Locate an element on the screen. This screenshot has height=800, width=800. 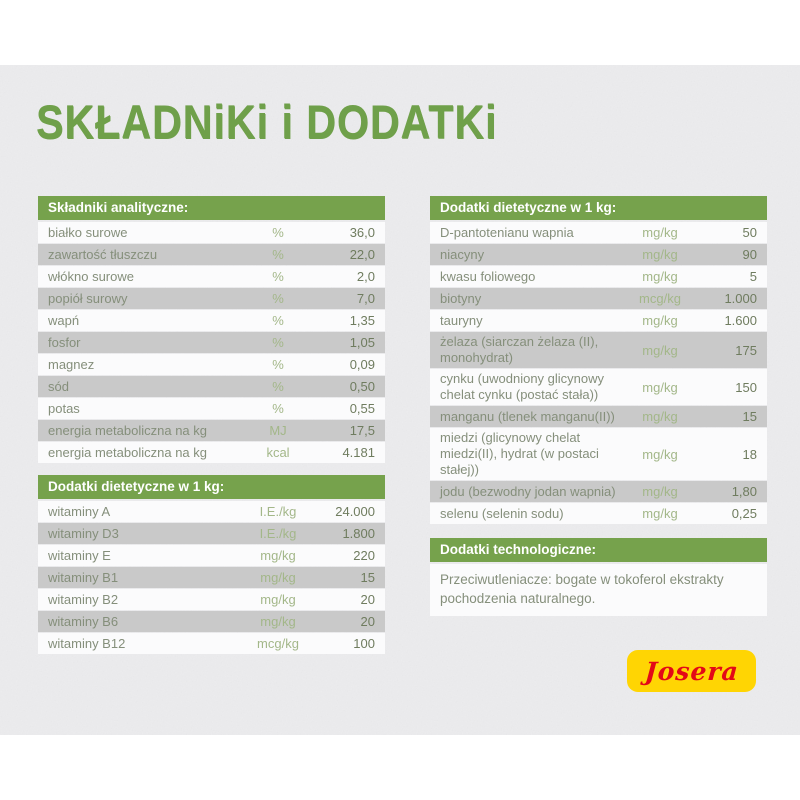
row-label: witaminy B6 is located at coordinates (83, 621).